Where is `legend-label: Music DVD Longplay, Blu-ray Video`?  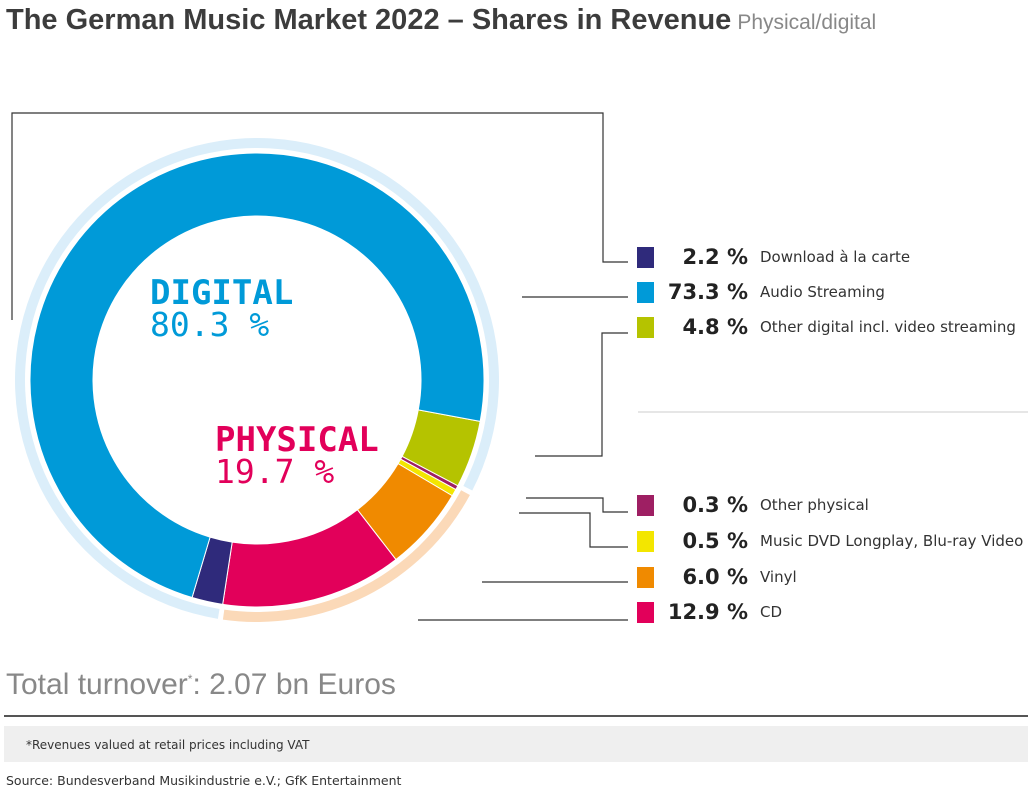 legend-label: Music DVD Longplay, Blu-ray Video is located at coordinates (892, 541).